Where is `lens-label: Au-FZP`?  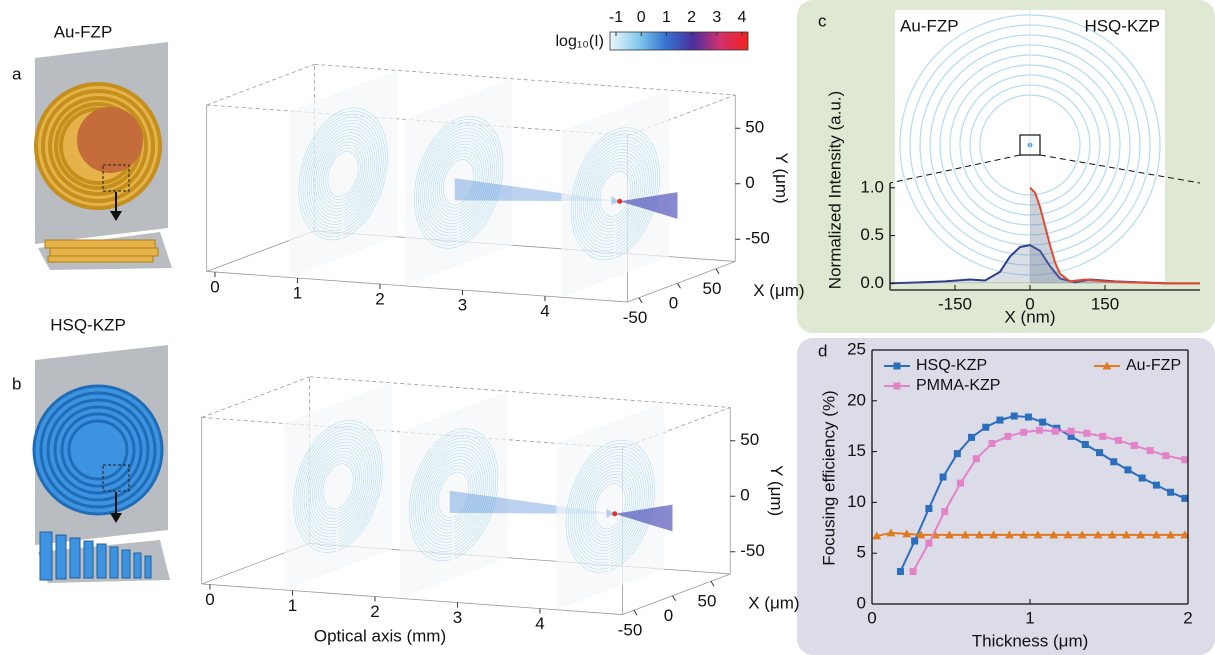 lens-label: Au-FZP is located at coordinates (83, 31).